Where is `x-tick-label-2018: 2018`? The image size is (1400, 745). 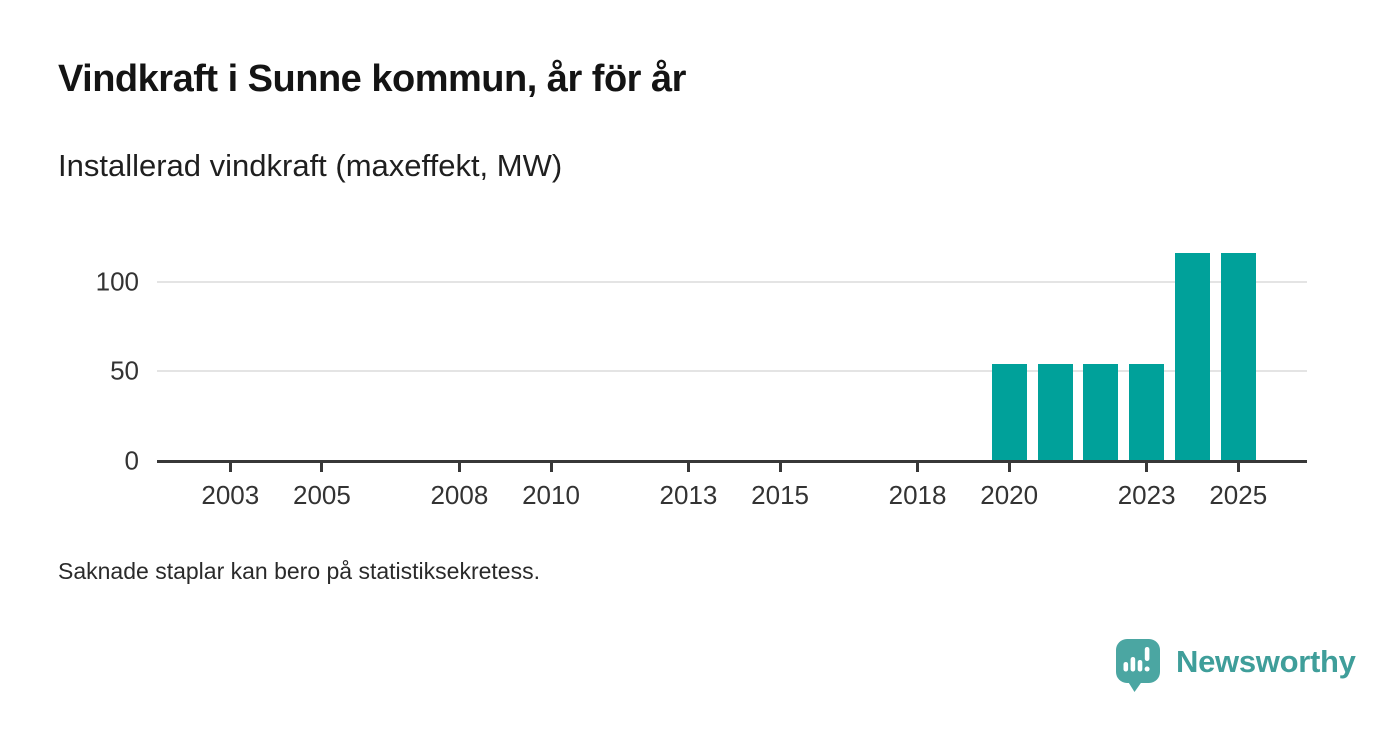
x-tick-label-2018: 2018 is located at coordinates (917, 495).